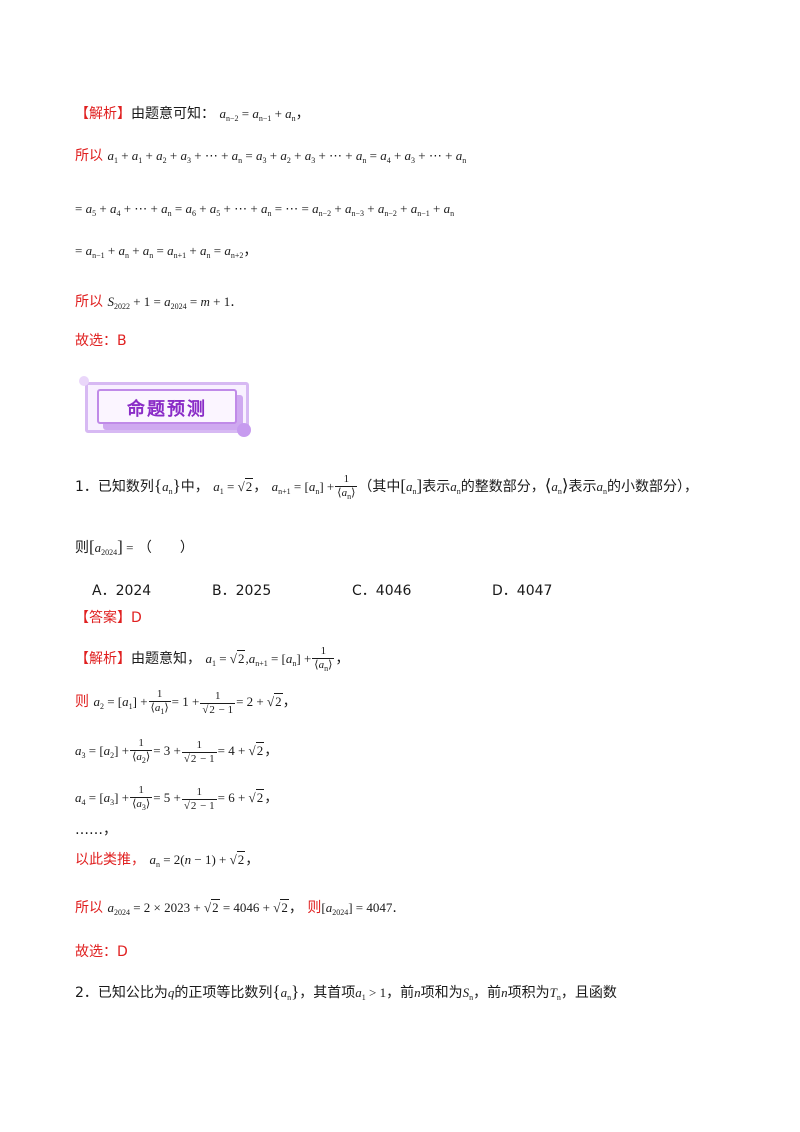  I want to click on q1-analysis-3: a3 = [a2] +1 ⟨a2⟩ = 3 +1 √2 − 1 = 4 + √2，, so click(177, 751).